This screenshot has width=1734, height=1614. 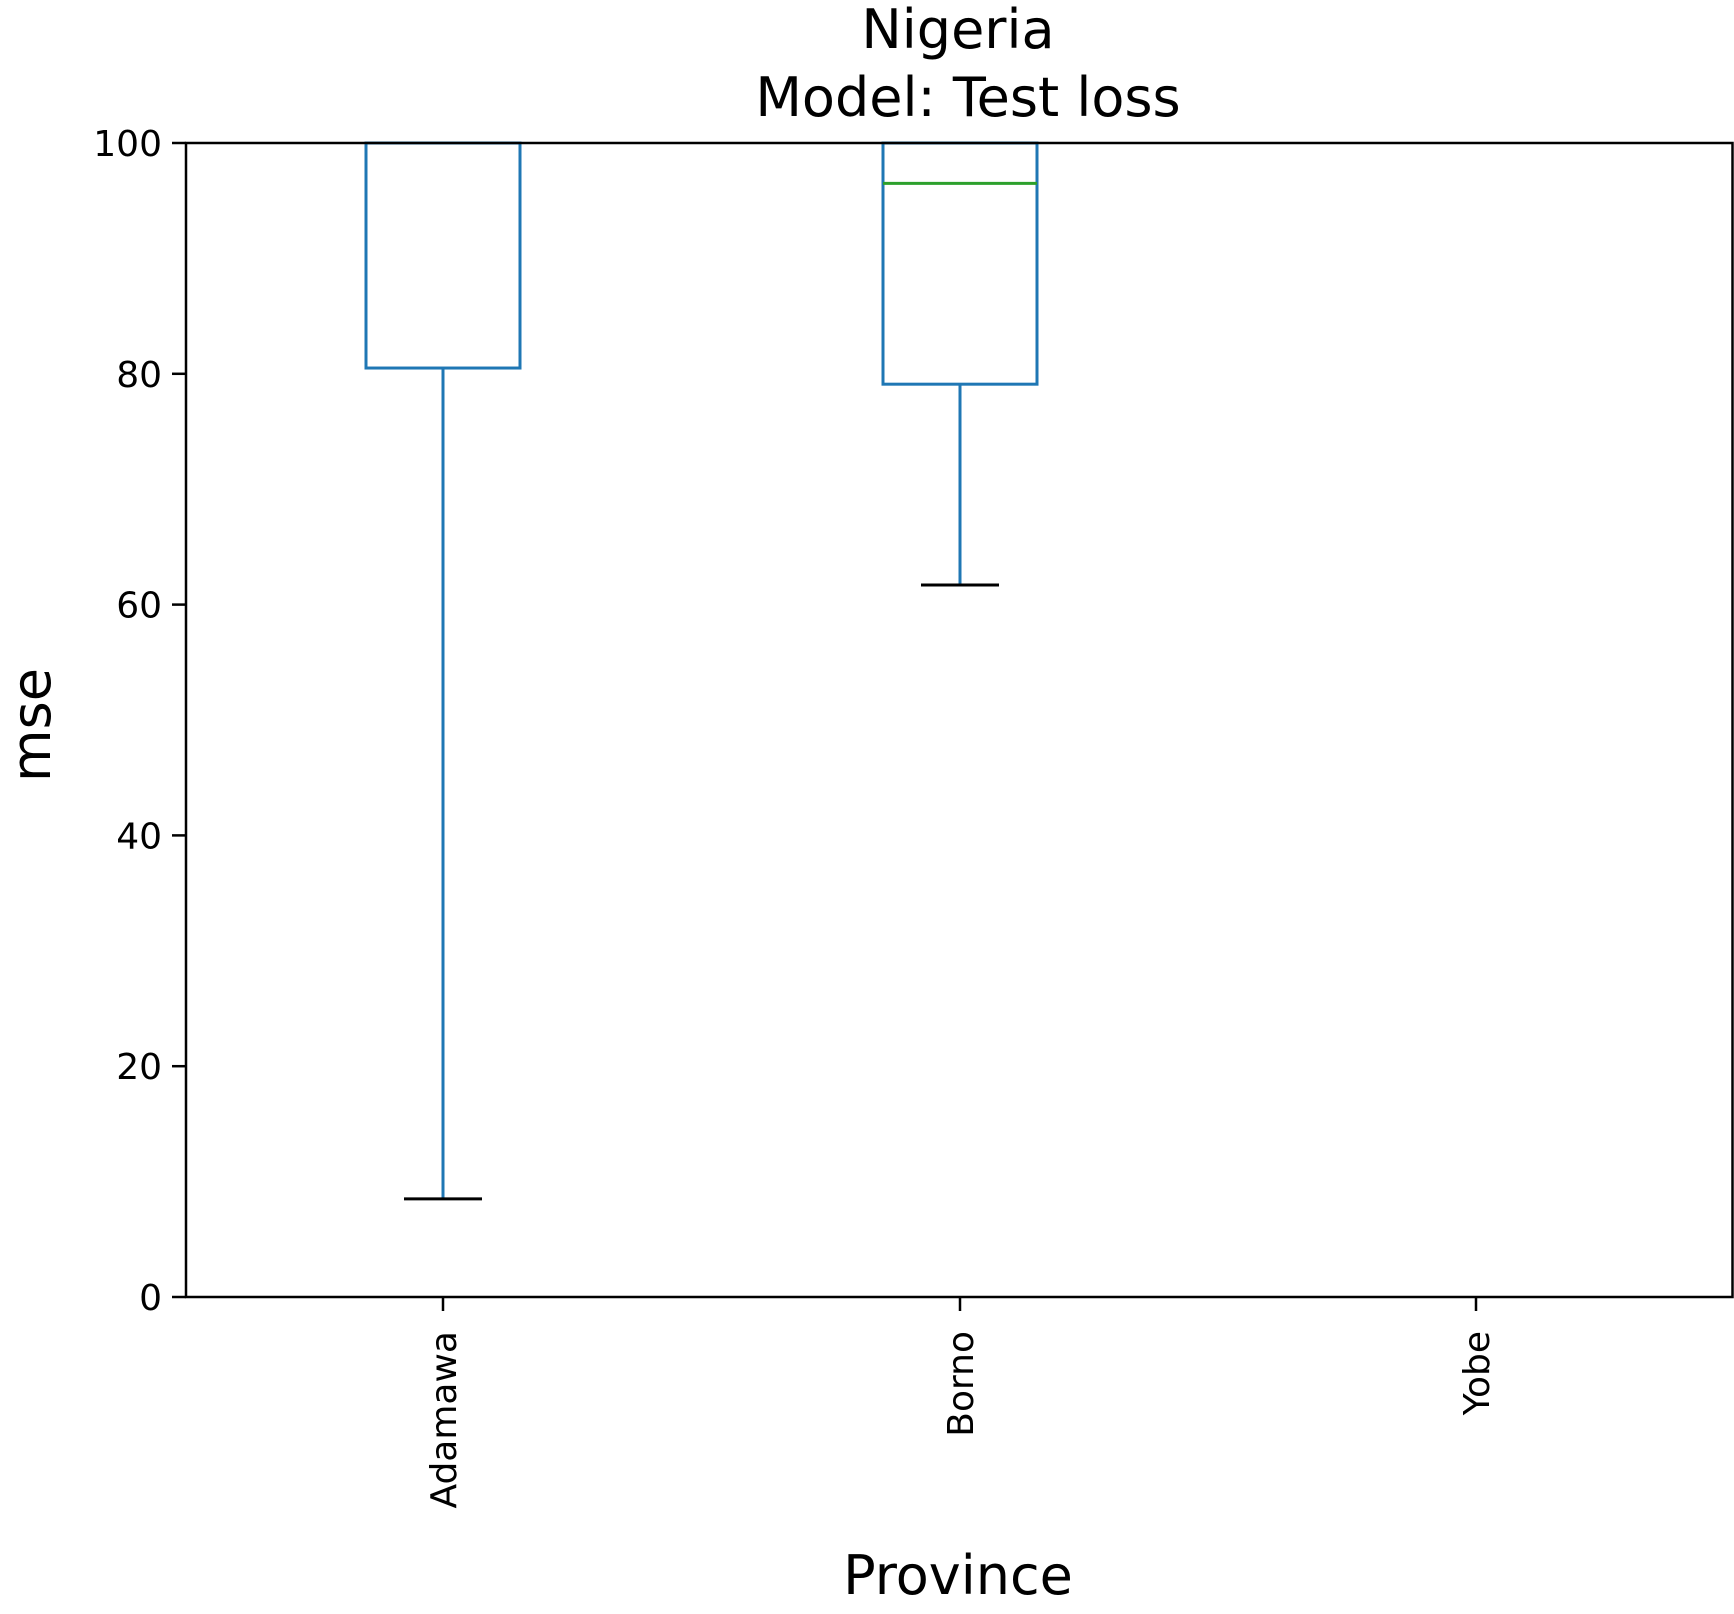 I want to click on box-adamawa, so click(x=443, y=255).